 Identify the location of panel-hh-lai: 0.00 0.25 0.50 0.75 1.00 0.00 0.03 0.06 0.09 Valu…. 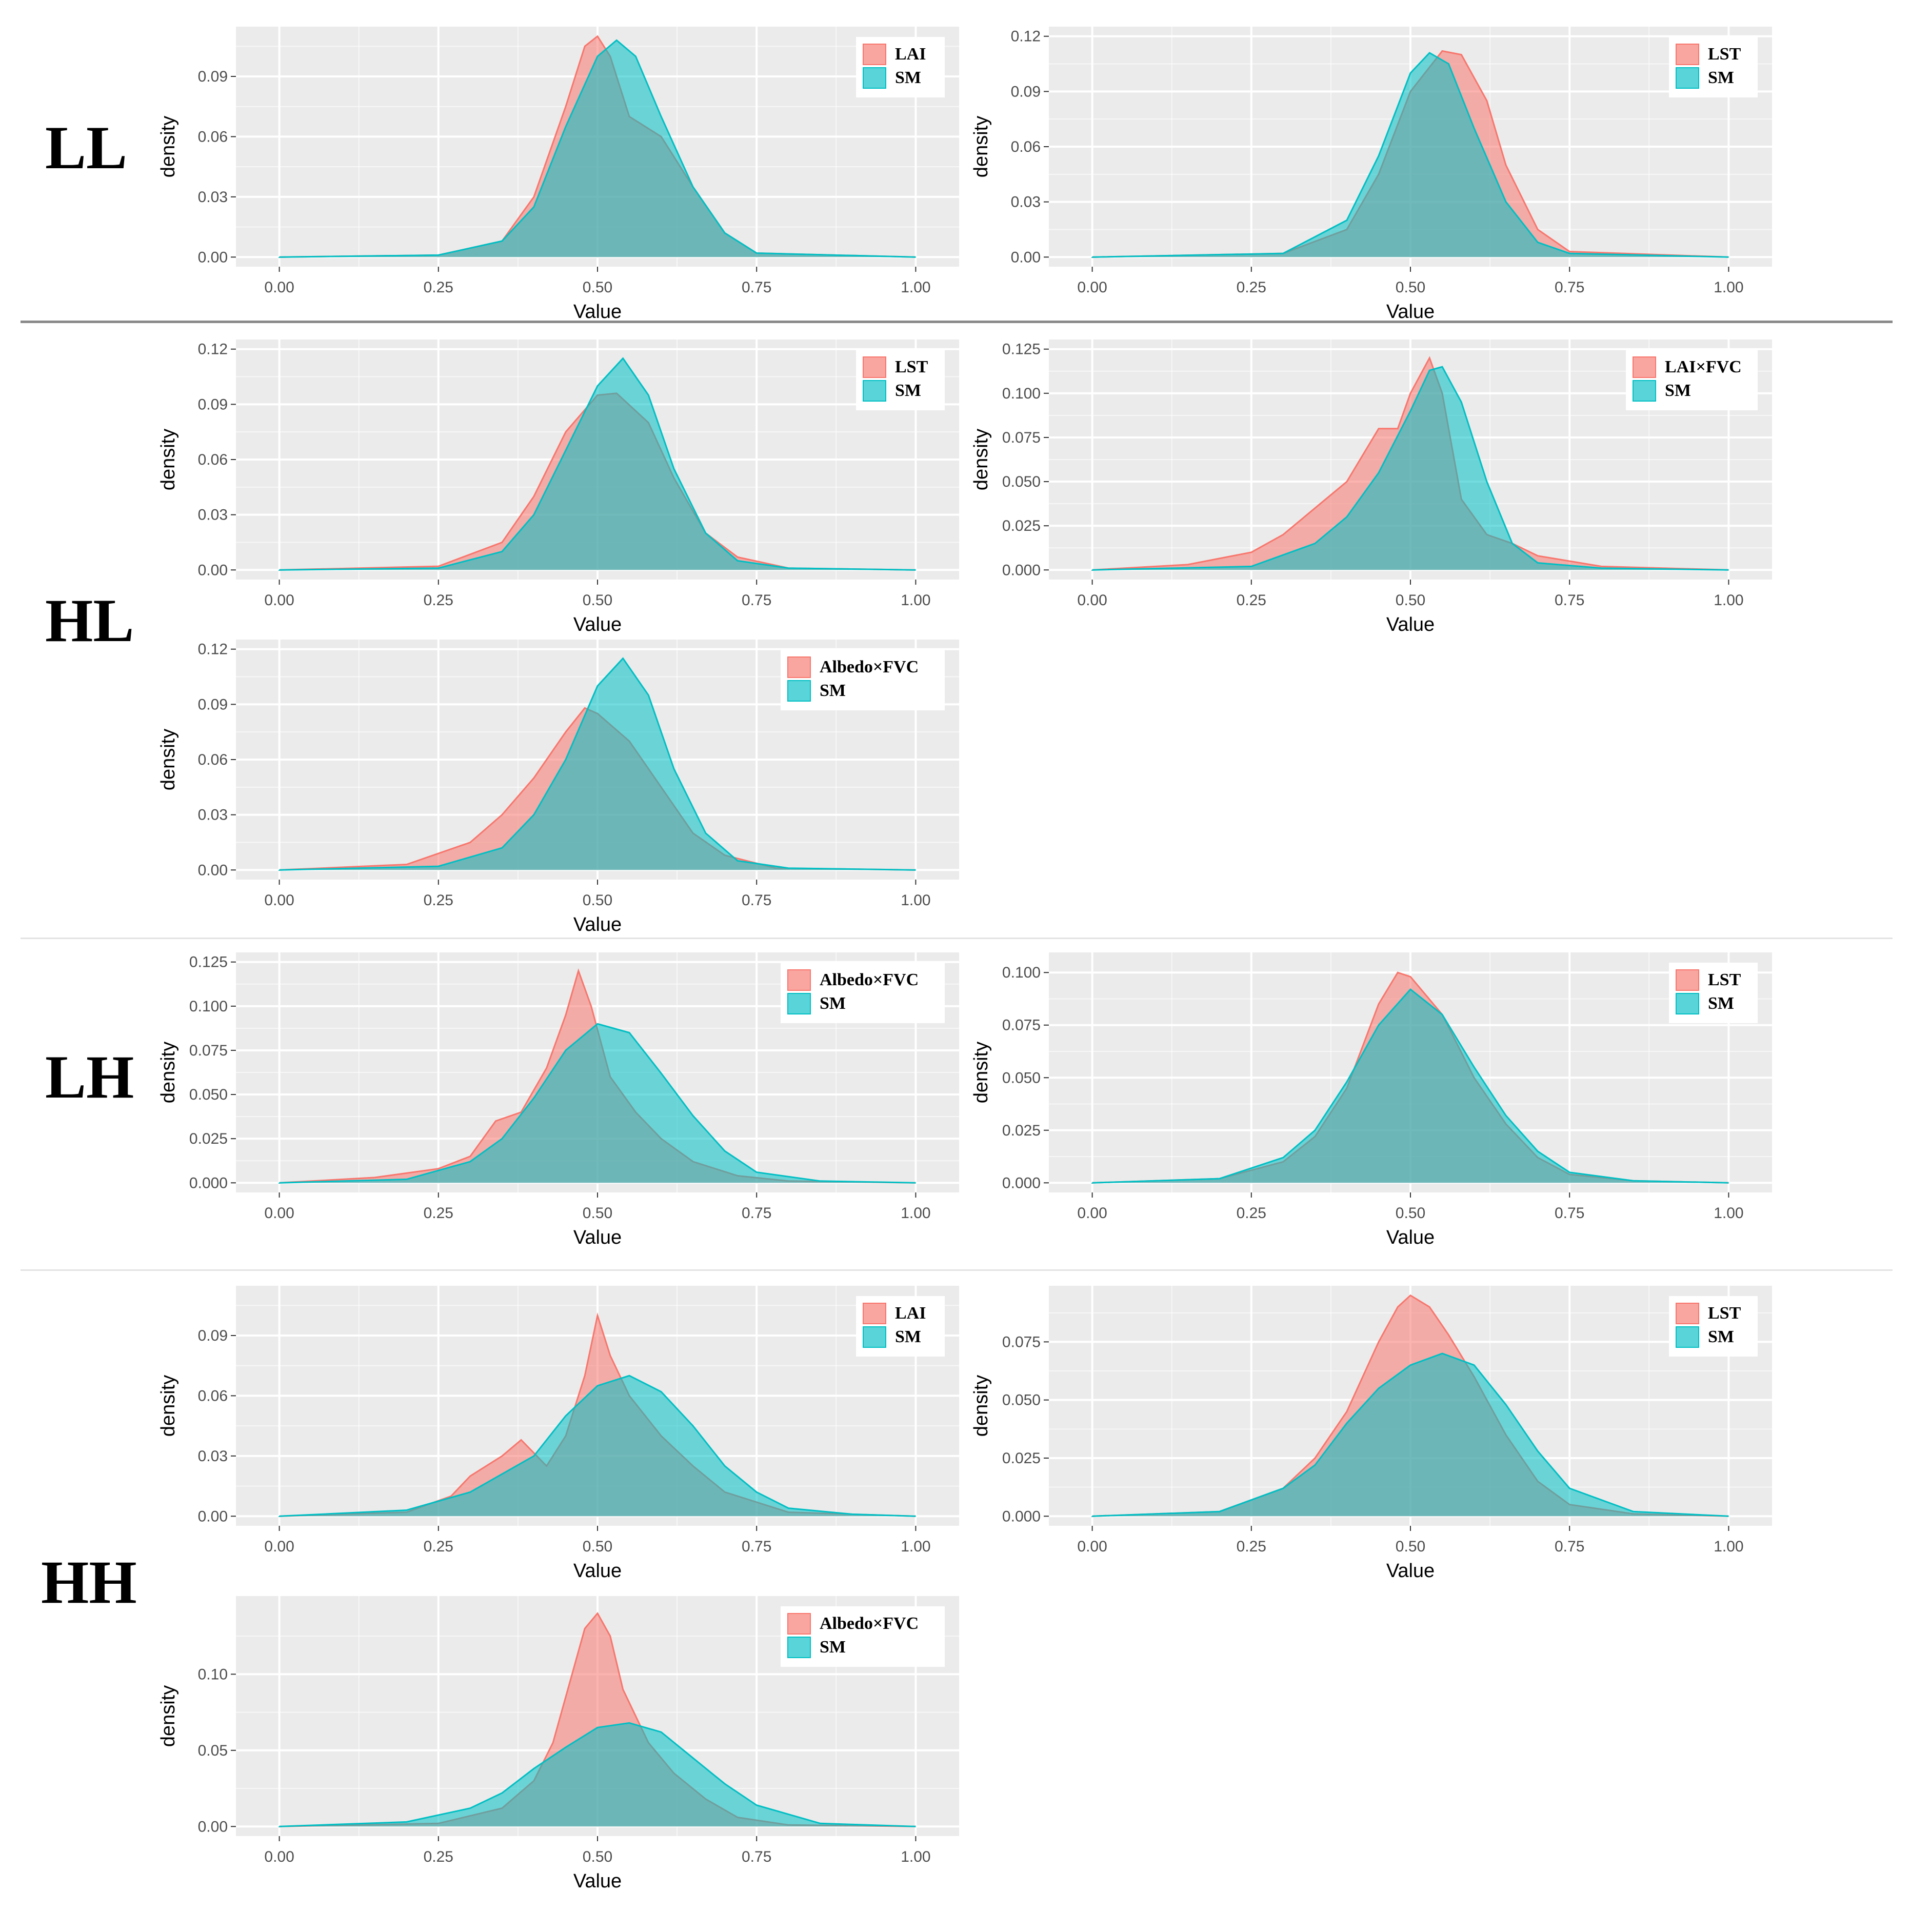
(563, 1431).